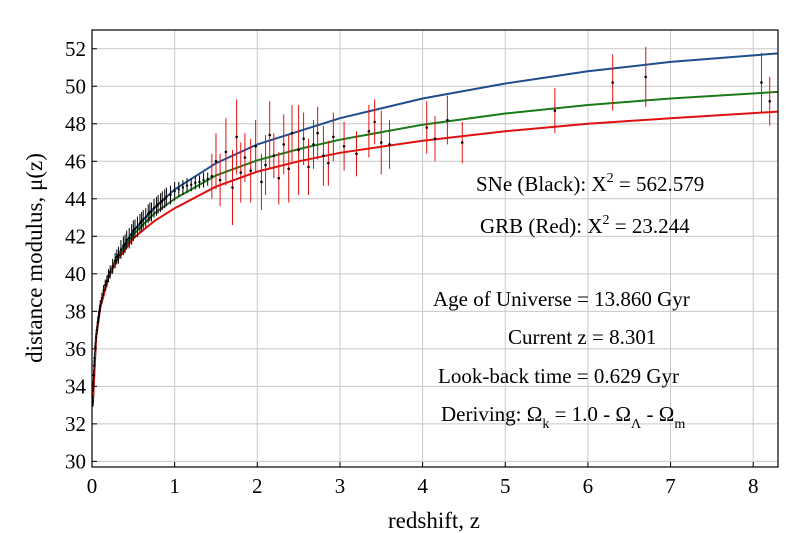  Describe the element at coordinates (670, 486) in the screenshot. I see `x-tick-label: 7` at that location.